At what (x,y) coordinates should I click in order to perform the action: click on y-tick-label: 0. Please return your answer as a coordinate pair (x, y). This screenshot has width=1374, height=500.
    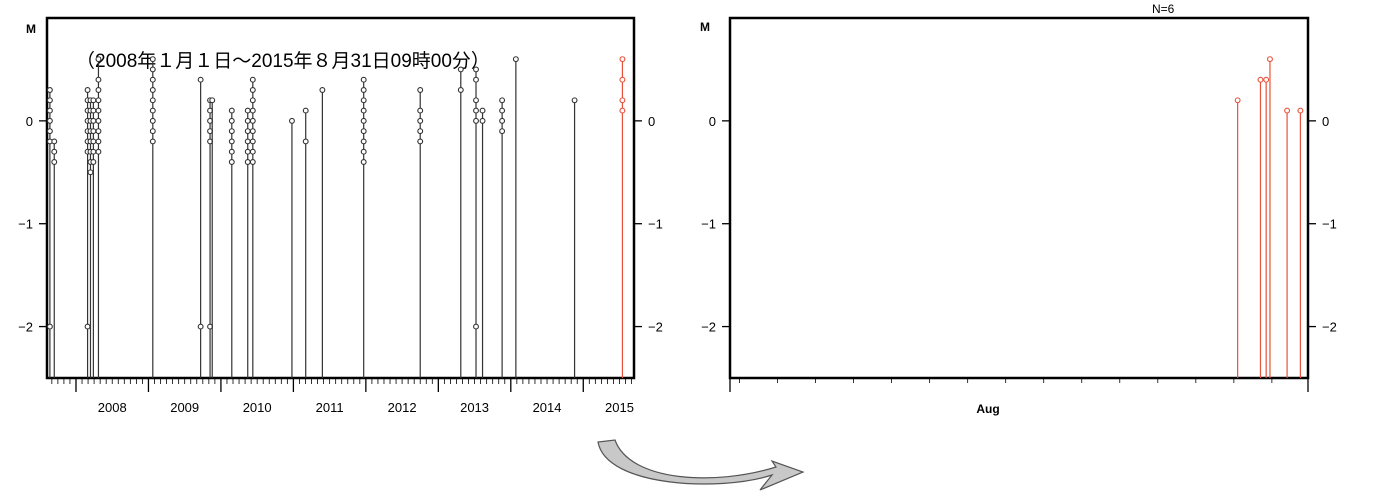
    Looking at the image, I should click on (712, 121).